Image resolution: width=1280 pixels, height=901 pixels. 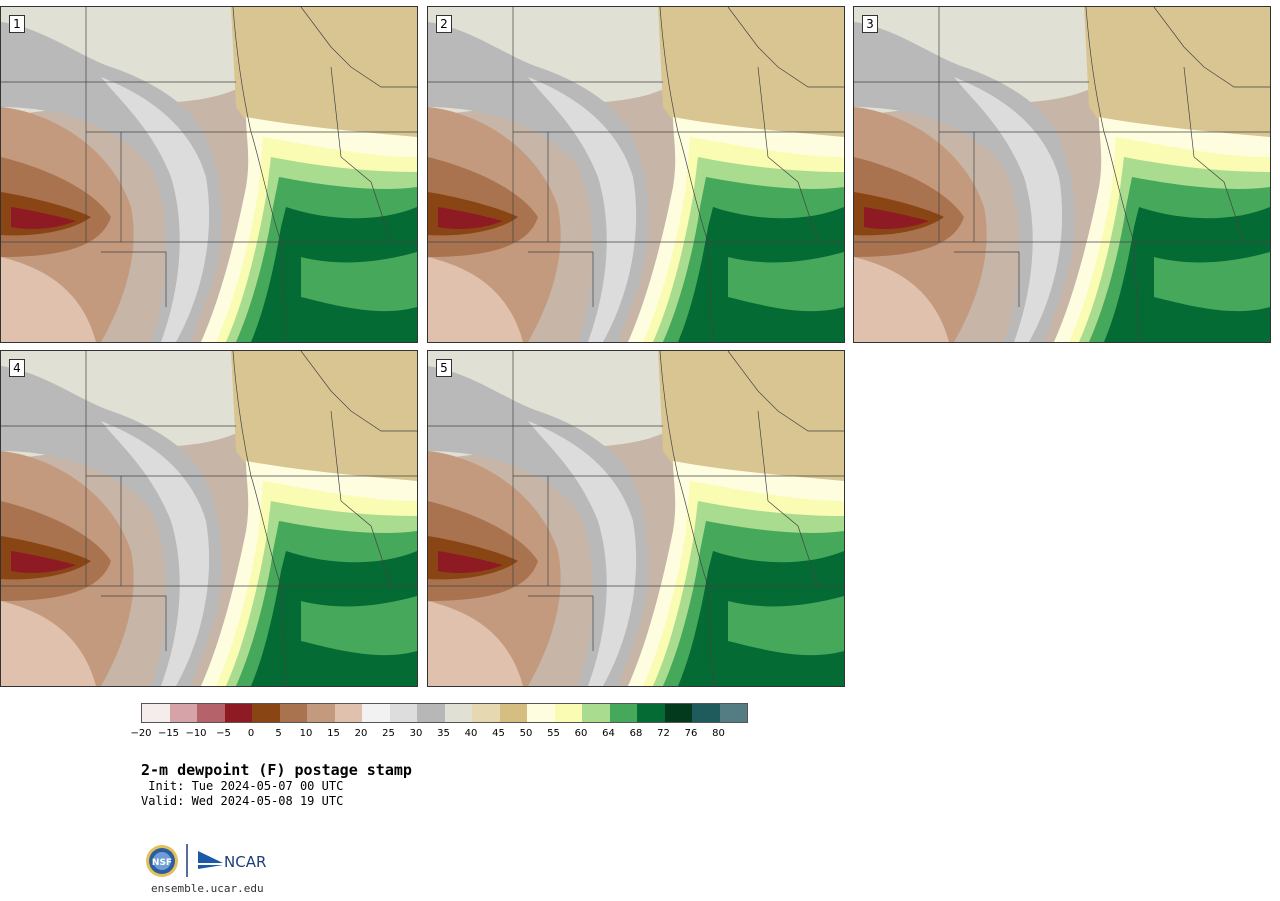 What do you see at coordinates (443, 733) in the screenshot?
I see `colorbar-tick-label: 35` at bounding box center [443, 733].